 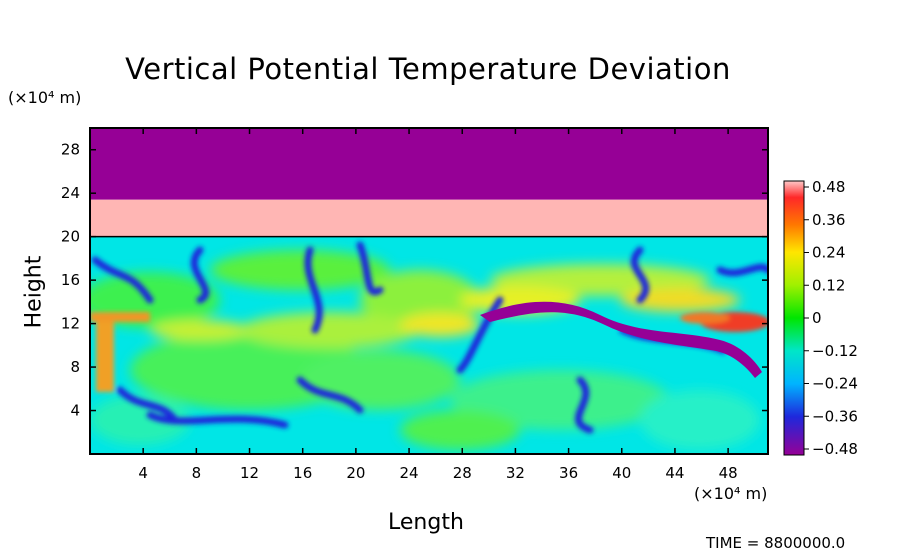 What do you see at coordinates (70, 237) in the screenshot?
I see `y-tick-label: 20` at bounding box center [70, 237].